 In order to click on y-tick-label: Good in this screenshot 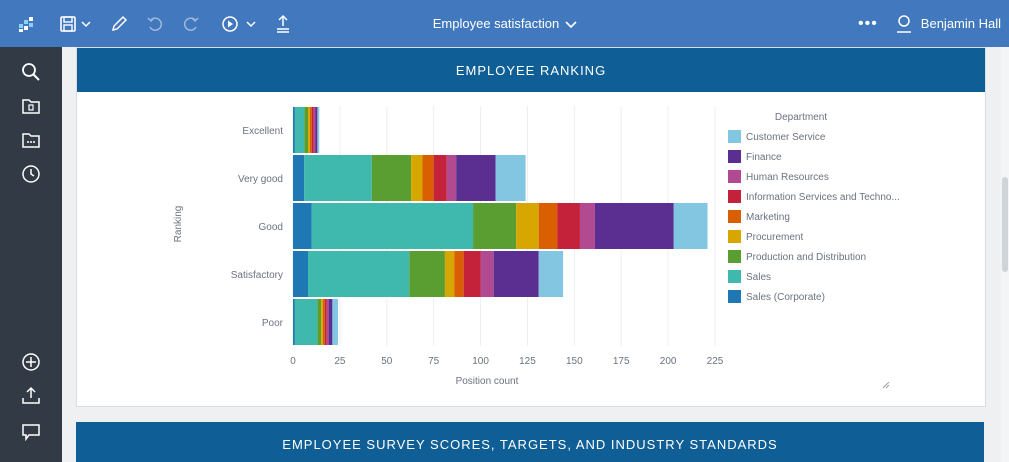, I will do `click(271, 227)`.